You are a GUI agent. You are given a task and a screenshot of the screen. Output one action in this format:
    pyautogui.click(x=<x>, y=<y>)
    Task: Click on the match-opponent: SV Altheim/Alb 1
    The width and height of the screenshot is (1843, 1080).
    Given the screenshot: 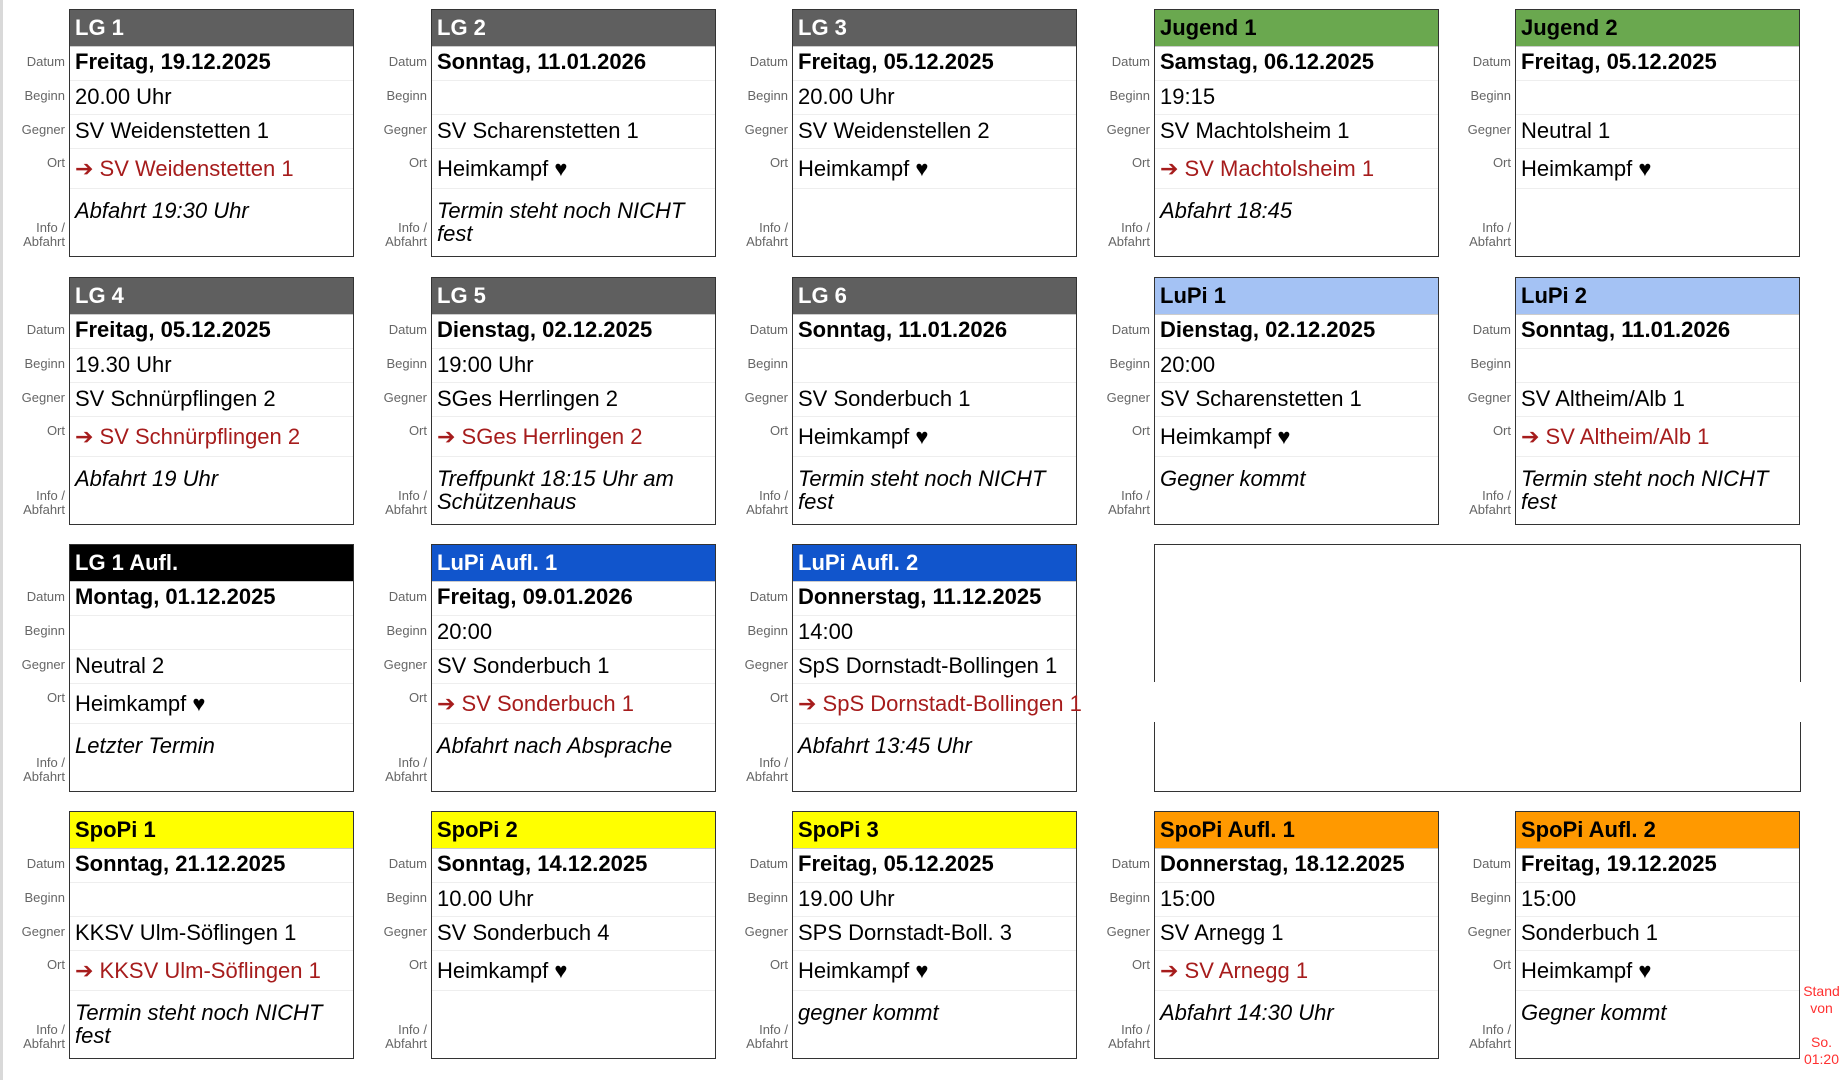 What is the action you would take?
    pyautogui.click(x=1657, y=400)
    